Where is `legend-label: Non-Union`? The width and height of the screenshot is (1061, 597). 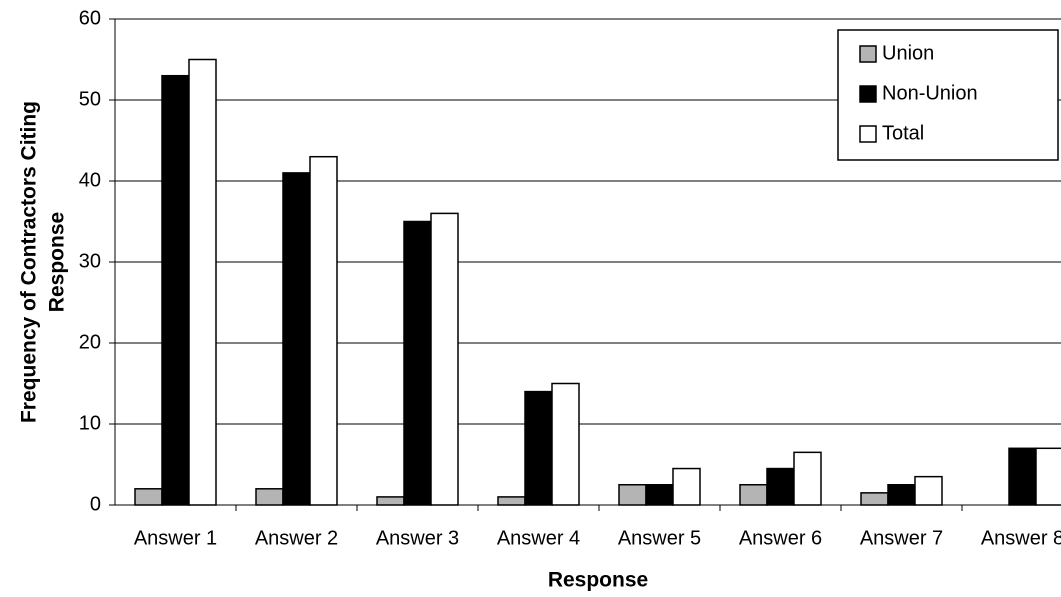
legend-label: Non-Union is located at coordinates (930, 93).